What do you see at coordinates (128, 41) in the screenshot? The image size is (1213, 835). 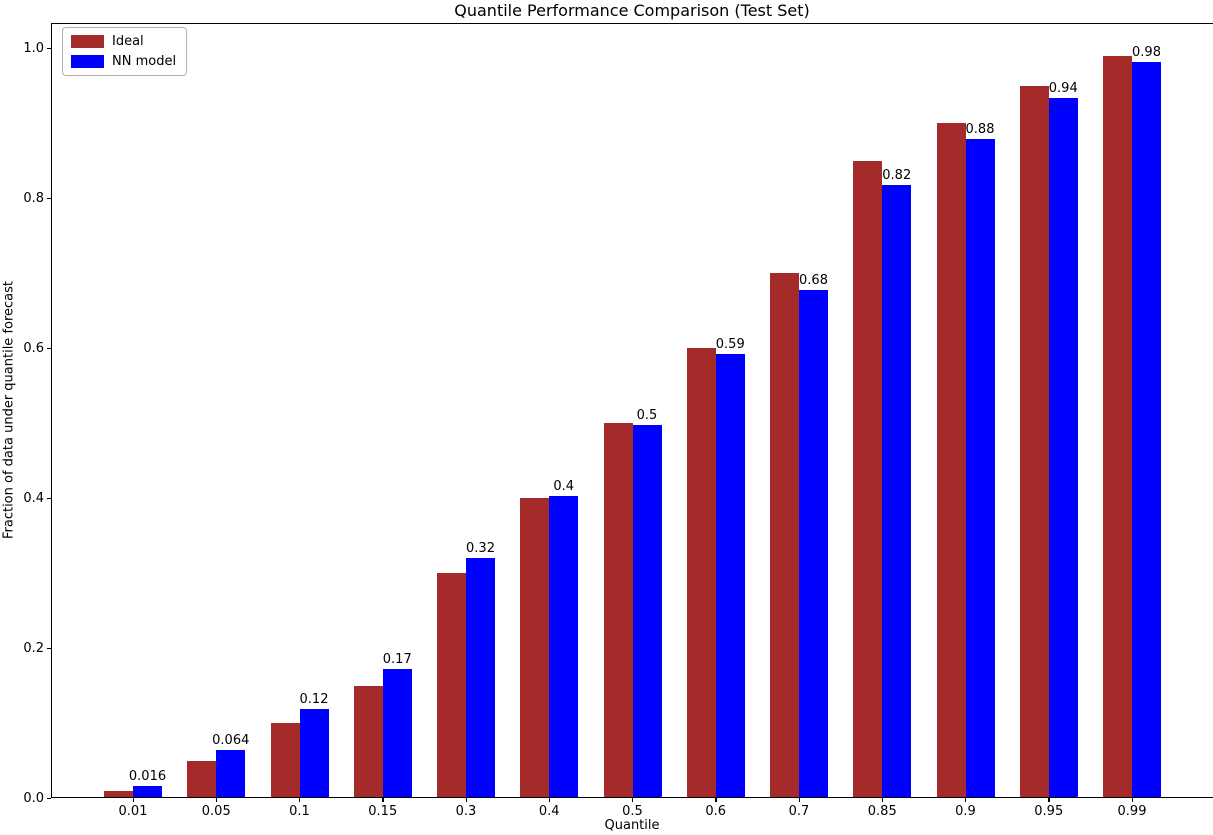 I see `legend-label-ideal: Ideal` at bounding box center [128, 41].